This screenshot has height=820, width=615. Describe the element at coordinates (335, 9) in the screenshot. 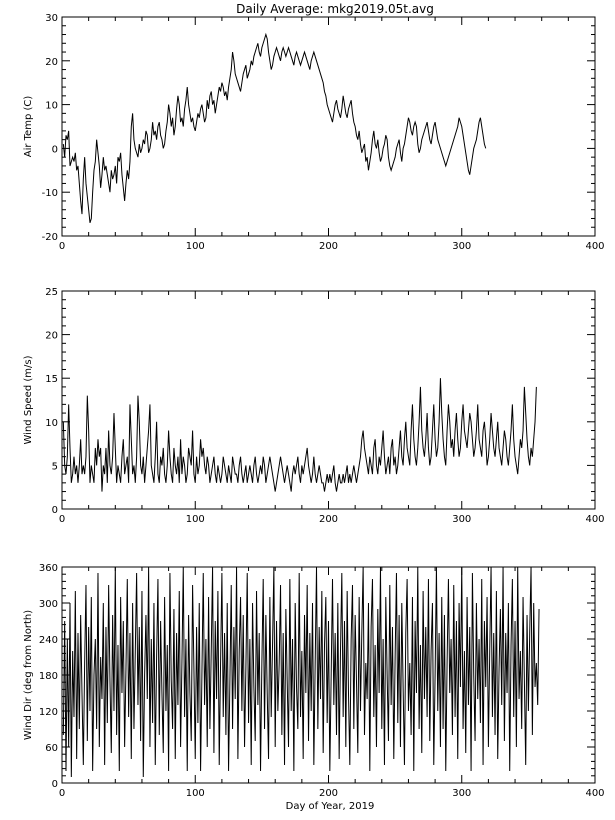

I see `chart-title: Daily Average: mkg2019.05t.avg` at that location.